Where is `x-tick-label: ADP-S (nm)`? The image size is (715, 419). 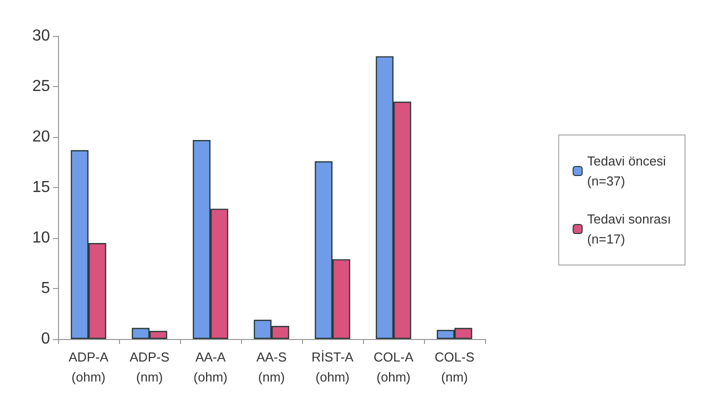
x-tick-label: ADP-S (nm) is located at coordinates (150, 367).